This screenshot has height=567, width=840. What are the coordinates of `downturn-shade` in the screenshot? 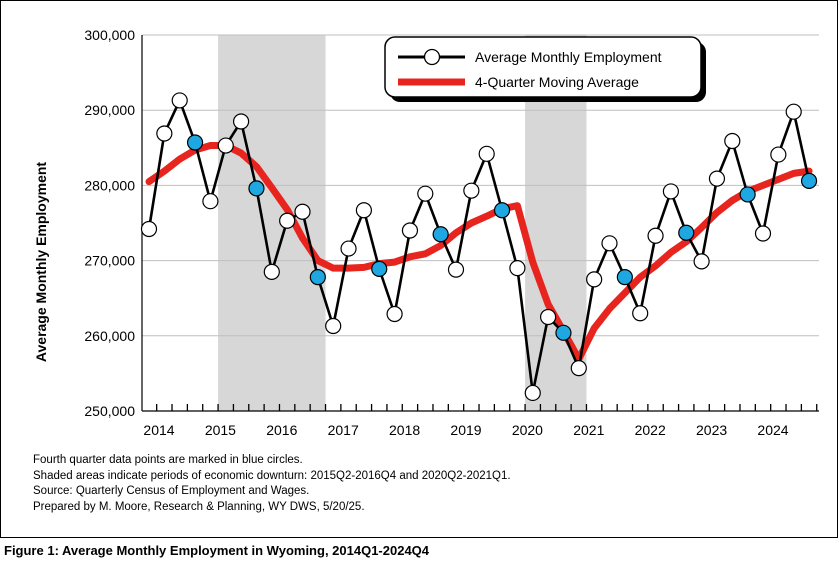 It's located at (272, 223).